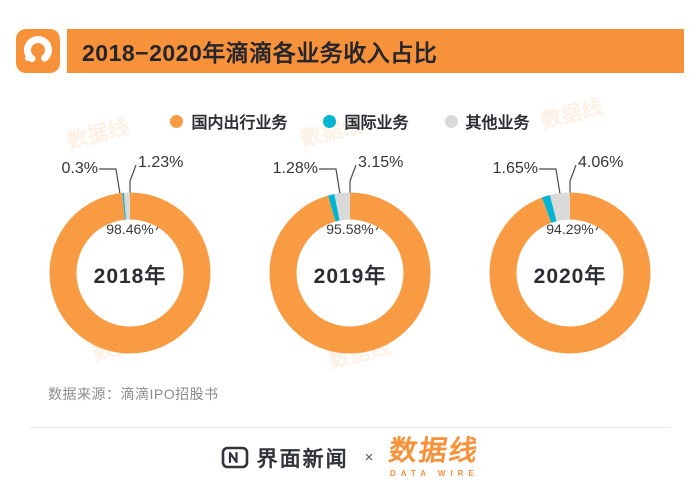 This screenshot has width=700, height=498. Describe the element at coordinates (350, 456) in the screenshot. I see `footer-logos: 界面新闻 × 数据线 DATA WIRE` at that location.